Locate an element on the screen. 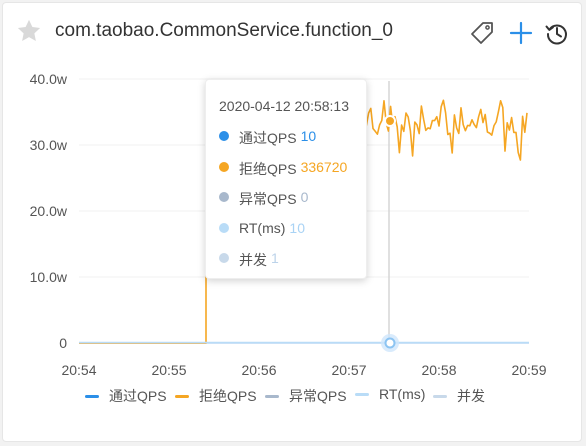  legend-item-block-qps: 拒绝QPS is located at coordinates (216, 396).